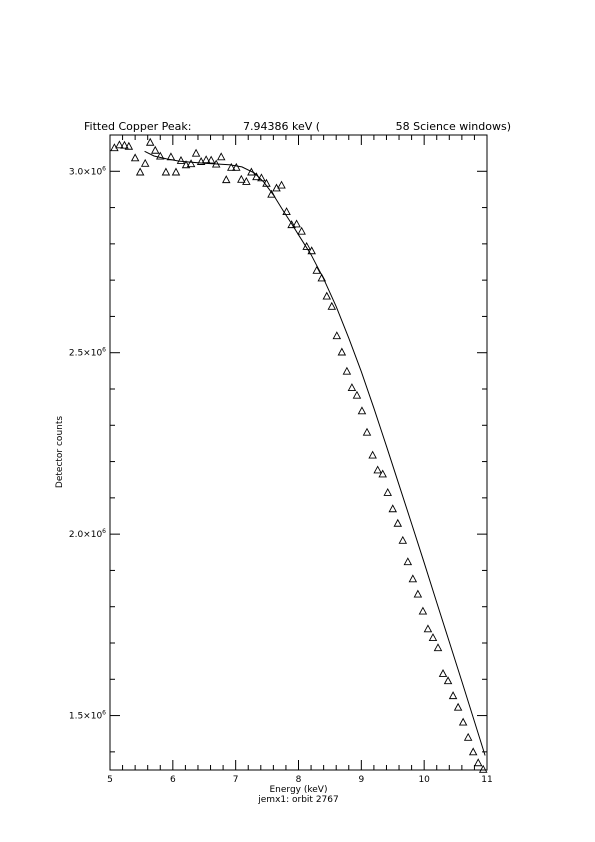 Image resolution: width=595 pixels, height=842 pixels. I want to click on x-tick-label: 8, so click(299, 780).